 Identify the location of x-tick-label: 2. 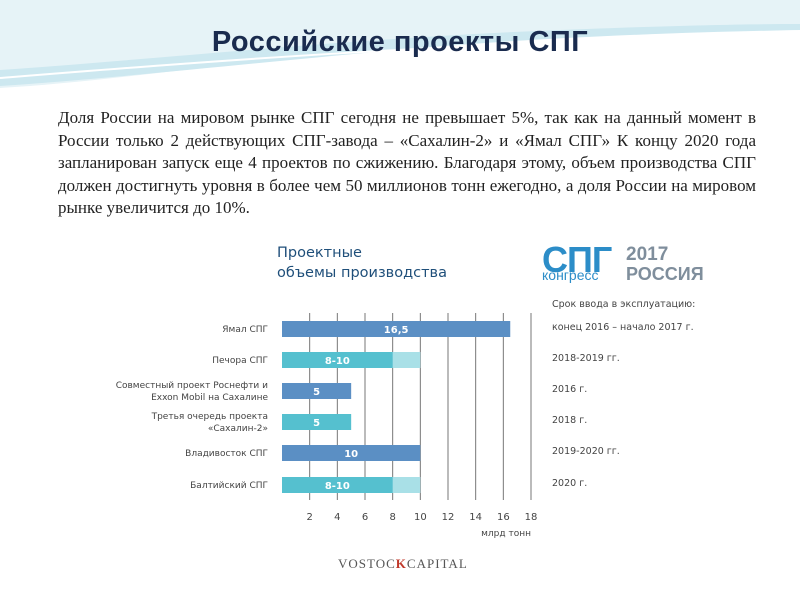
(309, 517).